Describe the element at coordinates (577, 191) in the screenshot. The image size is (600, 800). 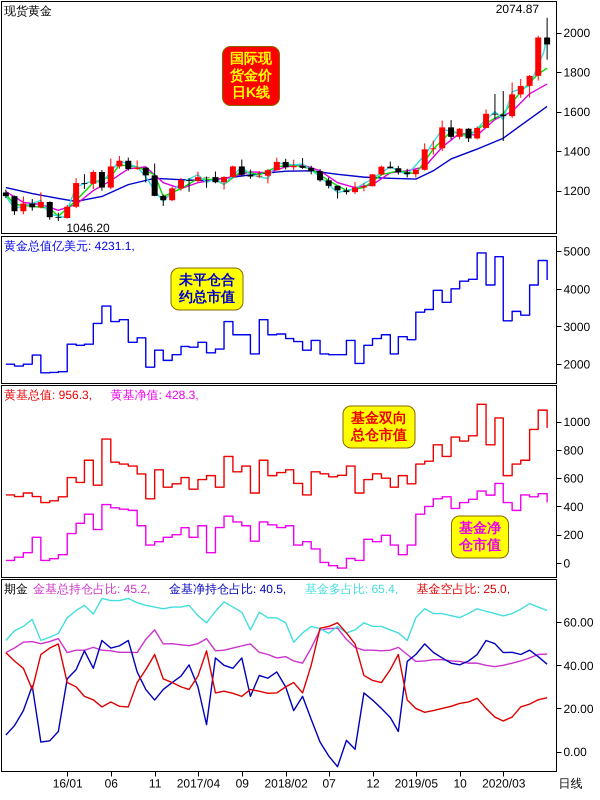
I see `y-tick-label: 1200` at that location.